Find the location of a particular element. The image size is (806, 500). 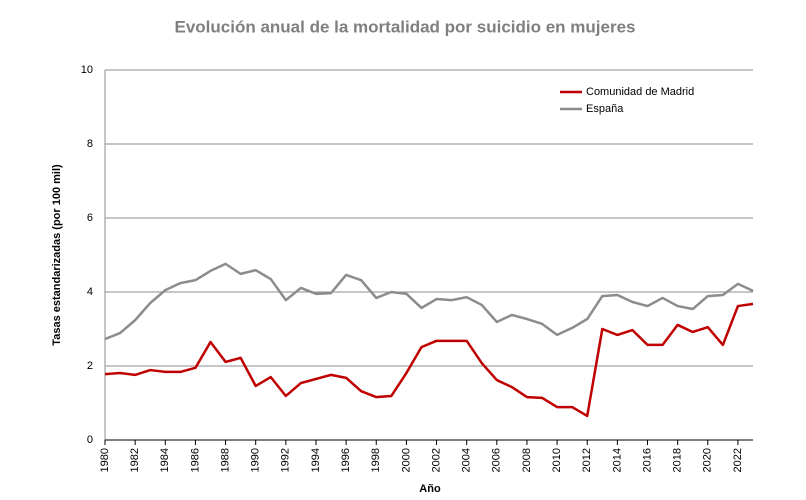

x-tick-label: 2020 is located at coordinates (708, 460).